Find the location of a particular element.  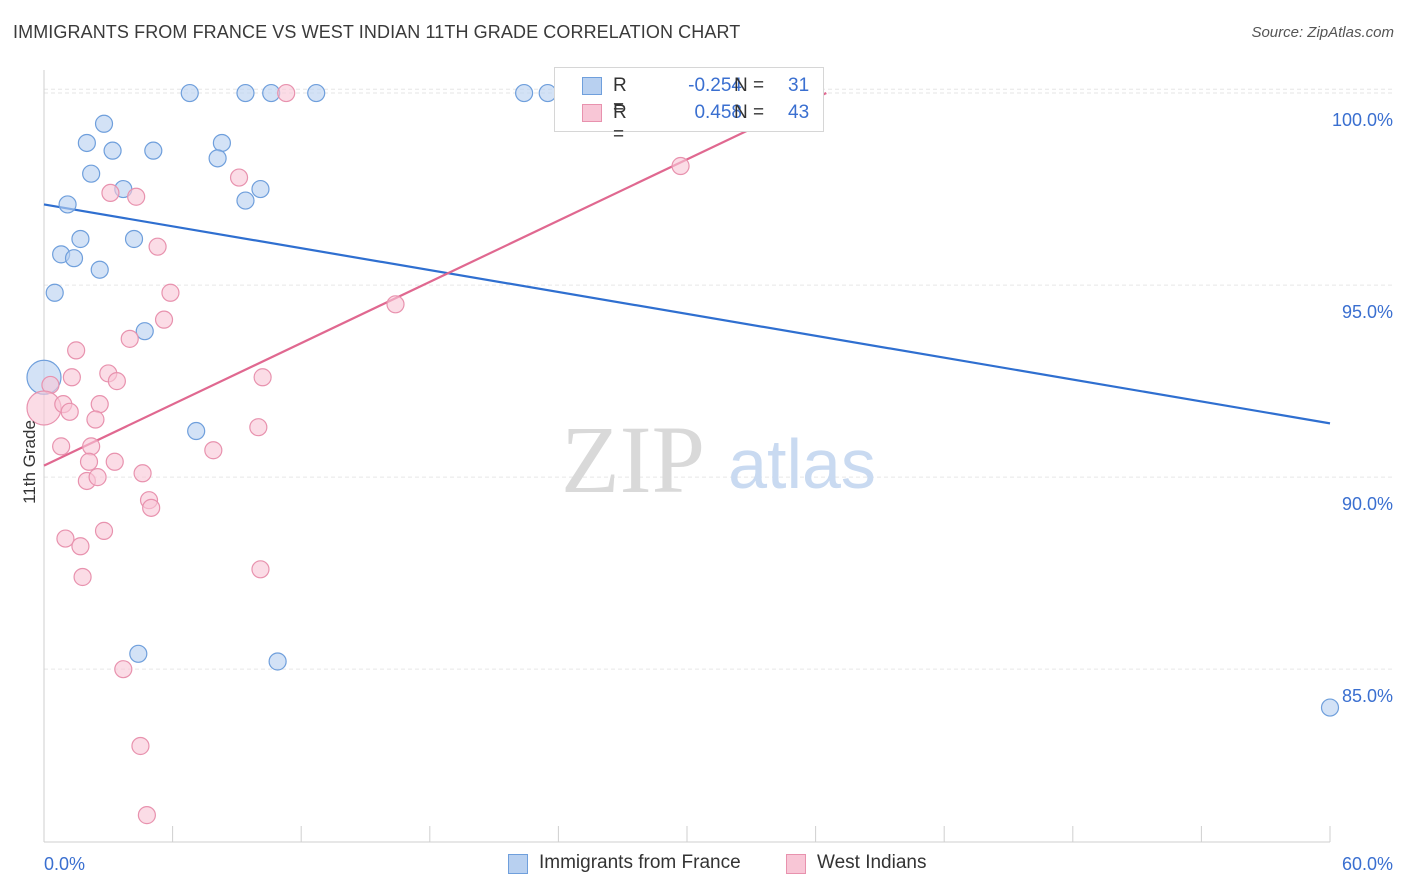

watermark-atlas: atlas is located at coordinates (802, 464).